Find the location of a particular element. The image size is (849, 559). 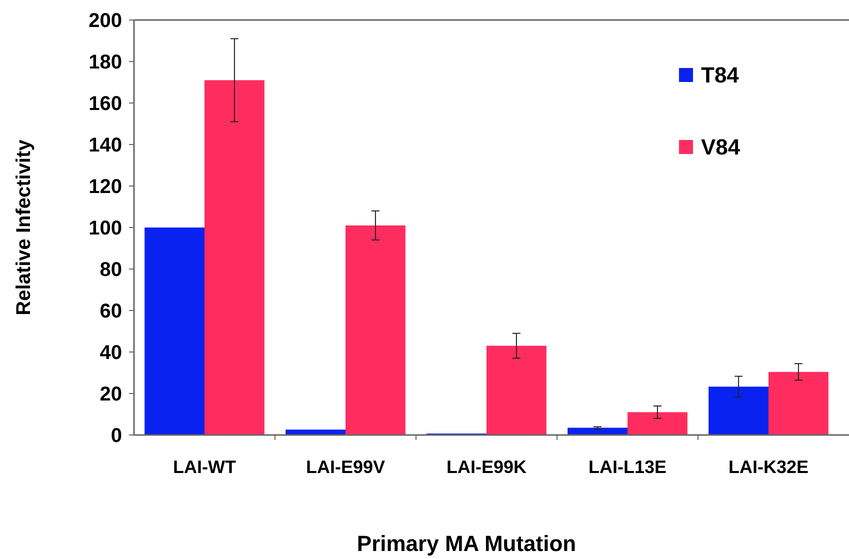

x-axis-title: Primary MA Mutation is located at coordinates (466, 543).